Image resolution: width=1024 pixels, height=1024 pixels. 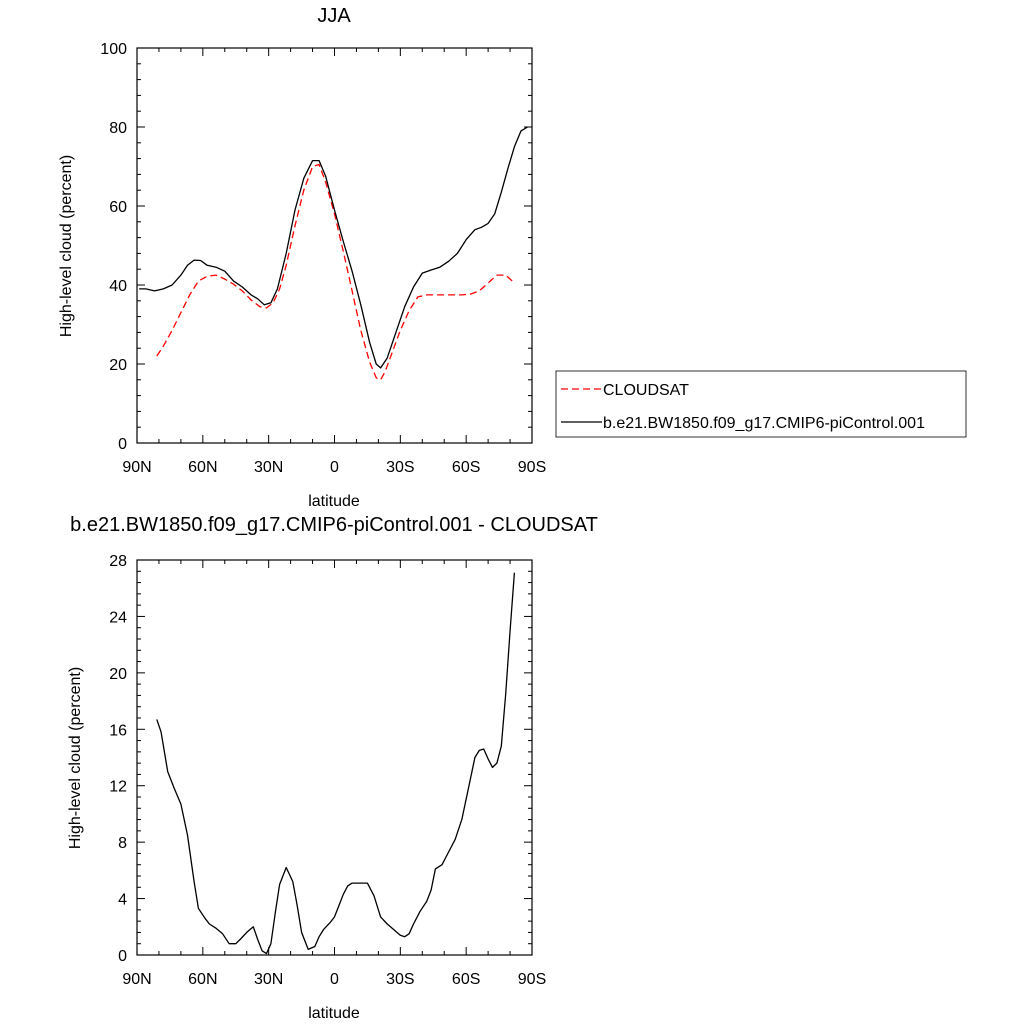 What do you see at coordinates (532, 979) in the screenshot?
I see `bottom-x-tick-label: 90S` at bounding box center [532, 979].